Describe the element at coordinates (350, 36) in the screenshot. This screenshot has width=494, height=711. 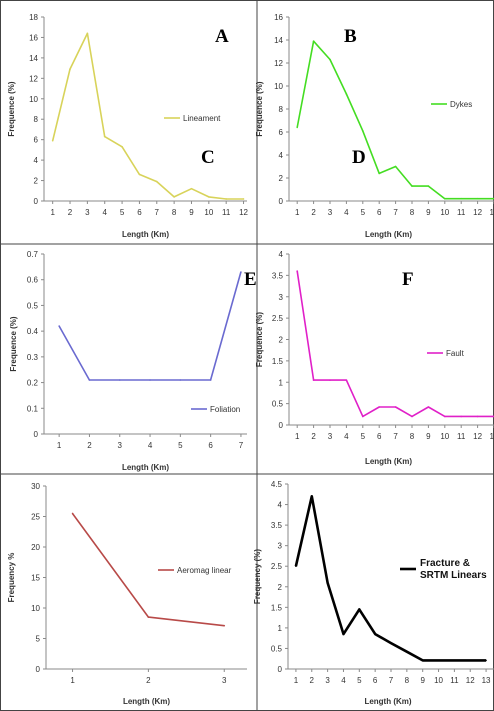
I see `panel-letter-b: B` at that location.